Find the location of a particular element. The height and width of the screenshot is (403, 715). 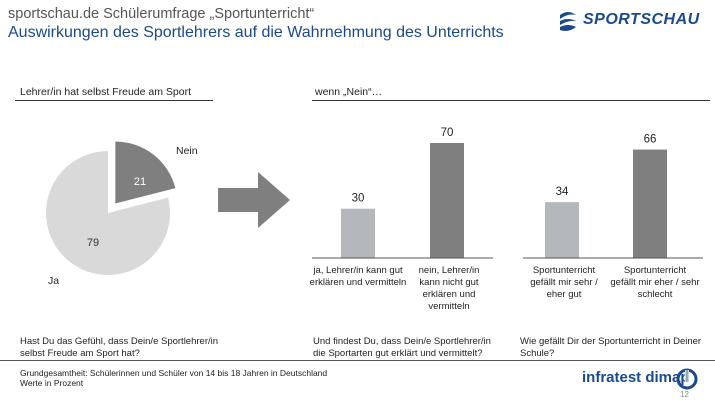

arrow-right-icon is located at coordinates (254, 200).